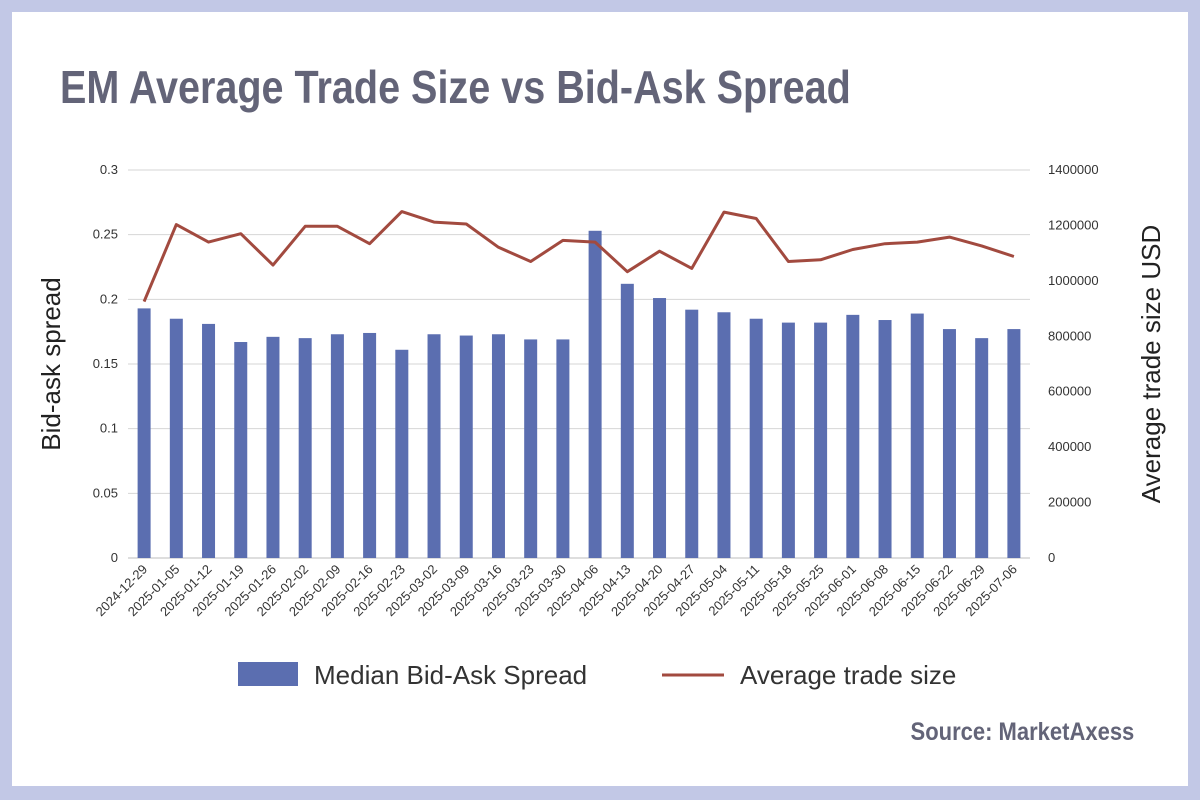  I want to click on right-tick-label: 1400000, so click(1073, 169).